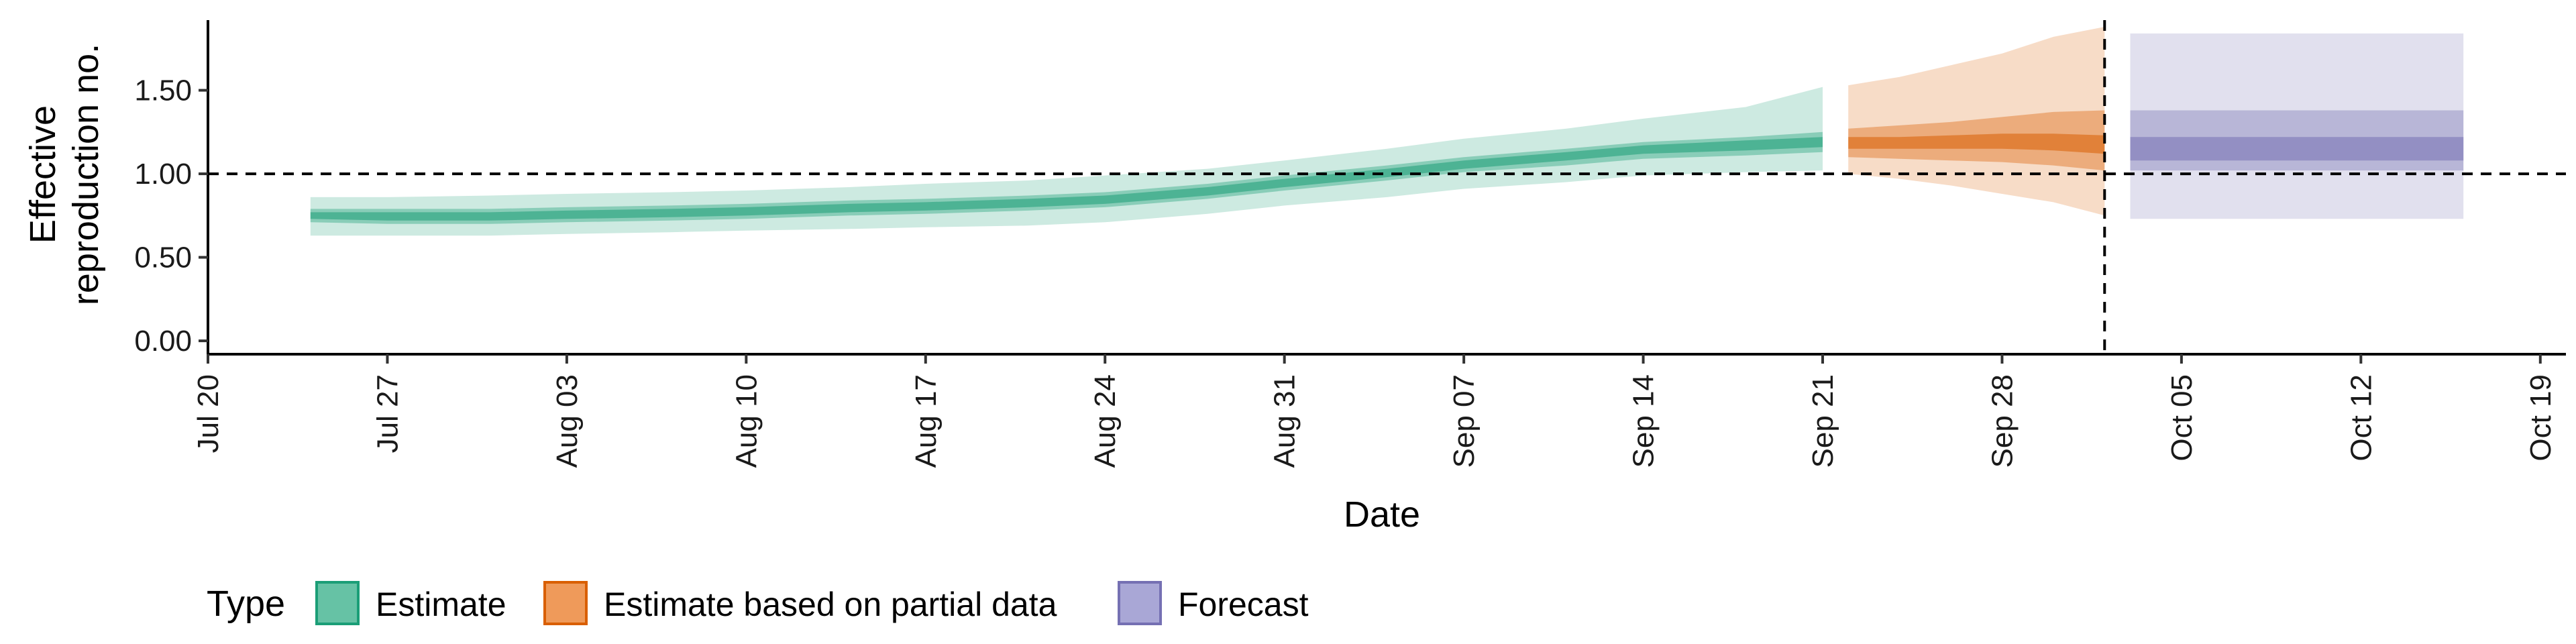 The image size is (2576, 644). What do you see at coordinates (441, 604) in the screenshot?
I see `legend-label-estimate: Estimate` at bounding box center [441, 604].